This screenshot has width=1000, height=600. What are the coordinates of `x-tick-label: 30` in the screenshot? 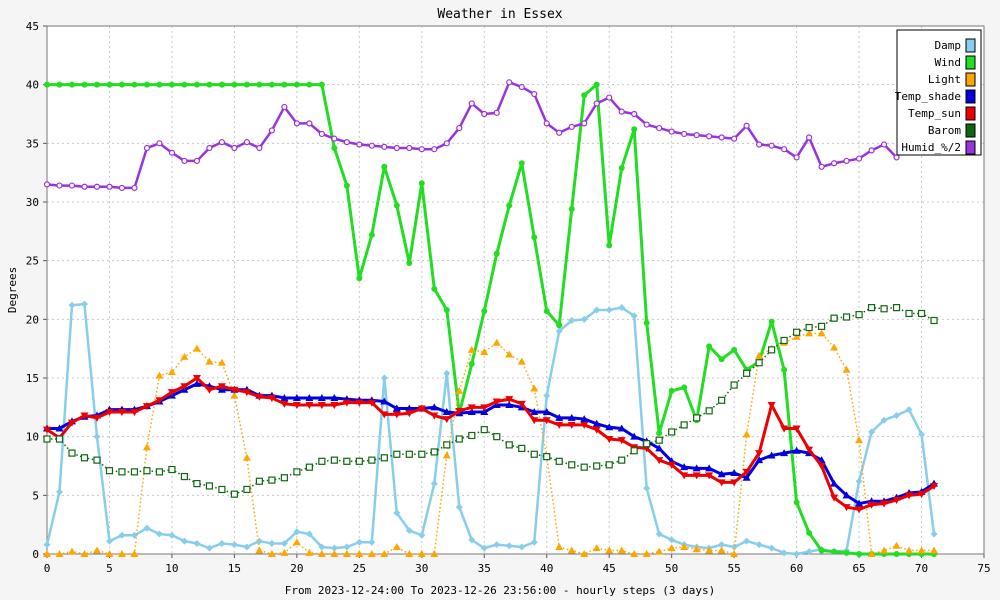 It's located at (421, 568).